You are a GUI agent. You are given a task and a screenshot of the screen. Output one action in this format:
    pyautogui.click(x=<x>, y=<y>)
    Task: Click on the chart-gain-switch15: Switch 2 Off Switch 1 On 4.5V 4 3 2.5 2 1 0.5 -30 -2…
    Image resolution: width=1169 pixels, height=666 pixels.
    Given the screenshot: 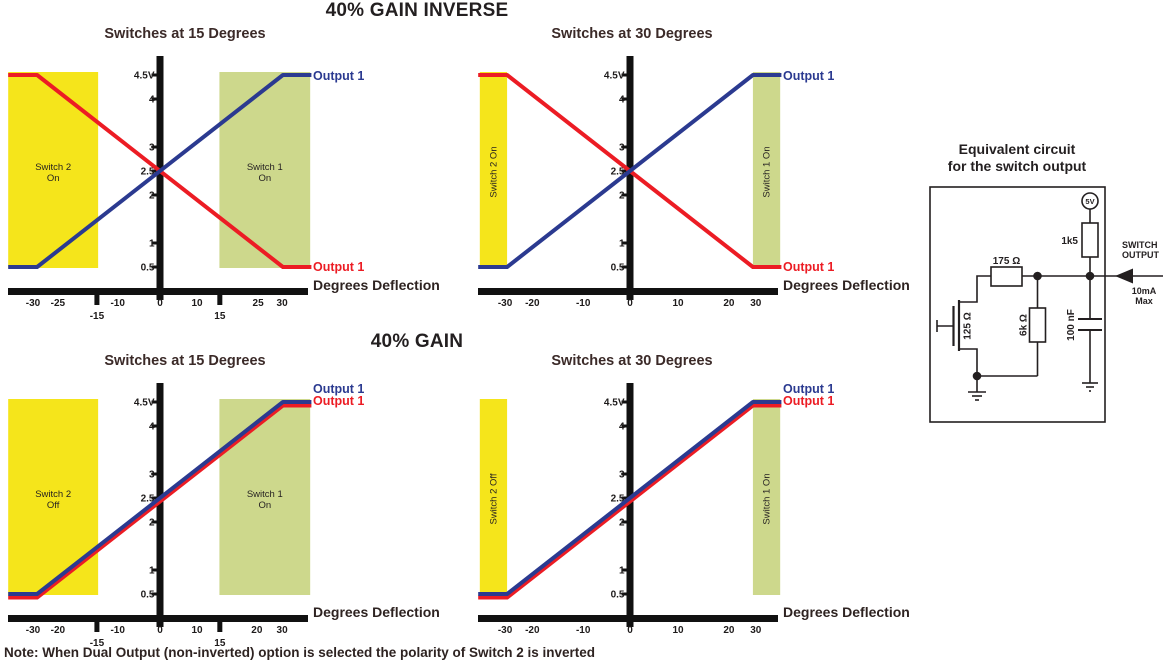 What is the action you would take?
    pyautogui.click(x=224, y=515)
    